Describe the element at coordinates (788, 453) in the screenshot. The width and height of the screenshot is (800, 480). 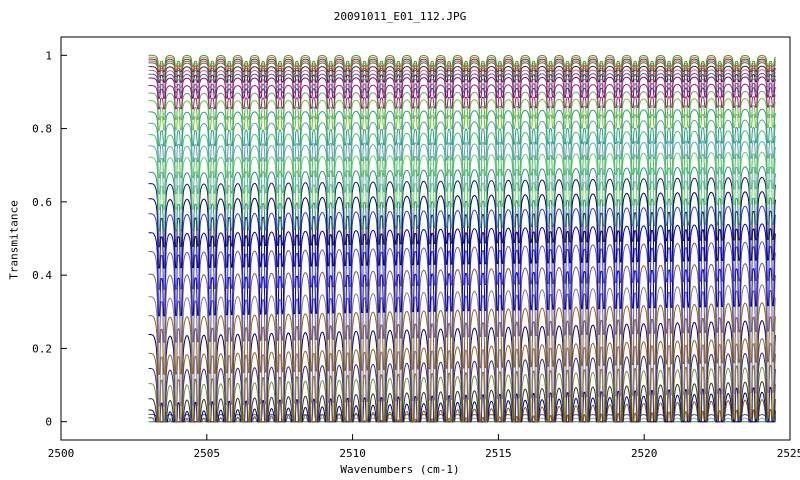
I see `x-tick-label: 2525` at that location.